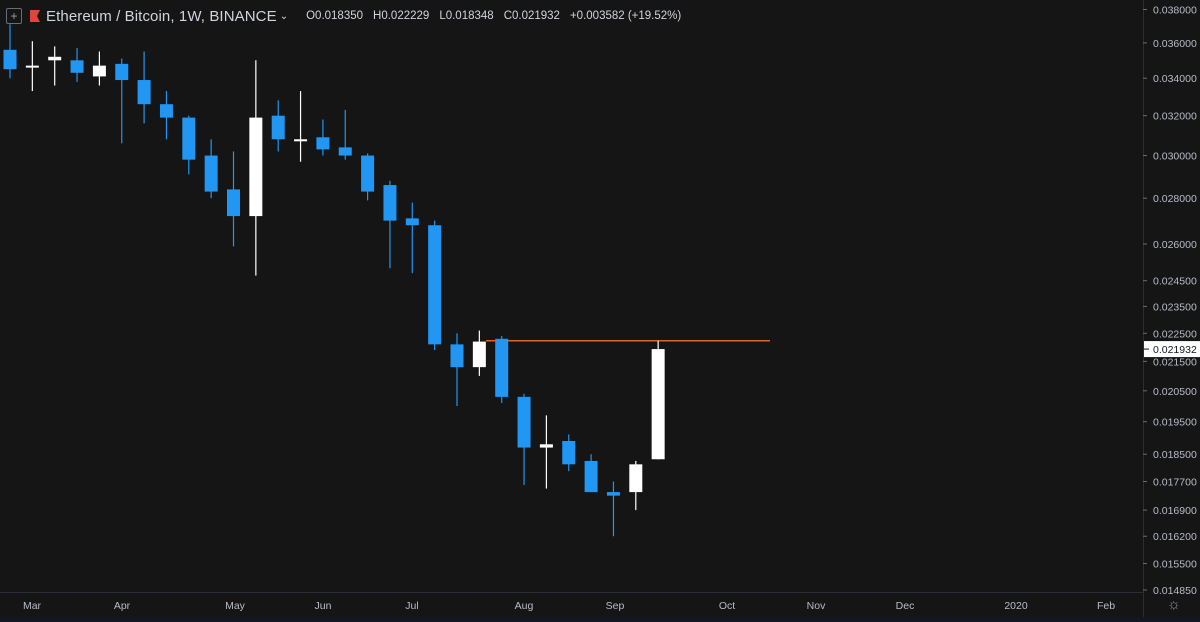  What do you see at coordinates (14, 16) in the screenshot?
I see `plus-icon: +` at bounding box center [14, 16].